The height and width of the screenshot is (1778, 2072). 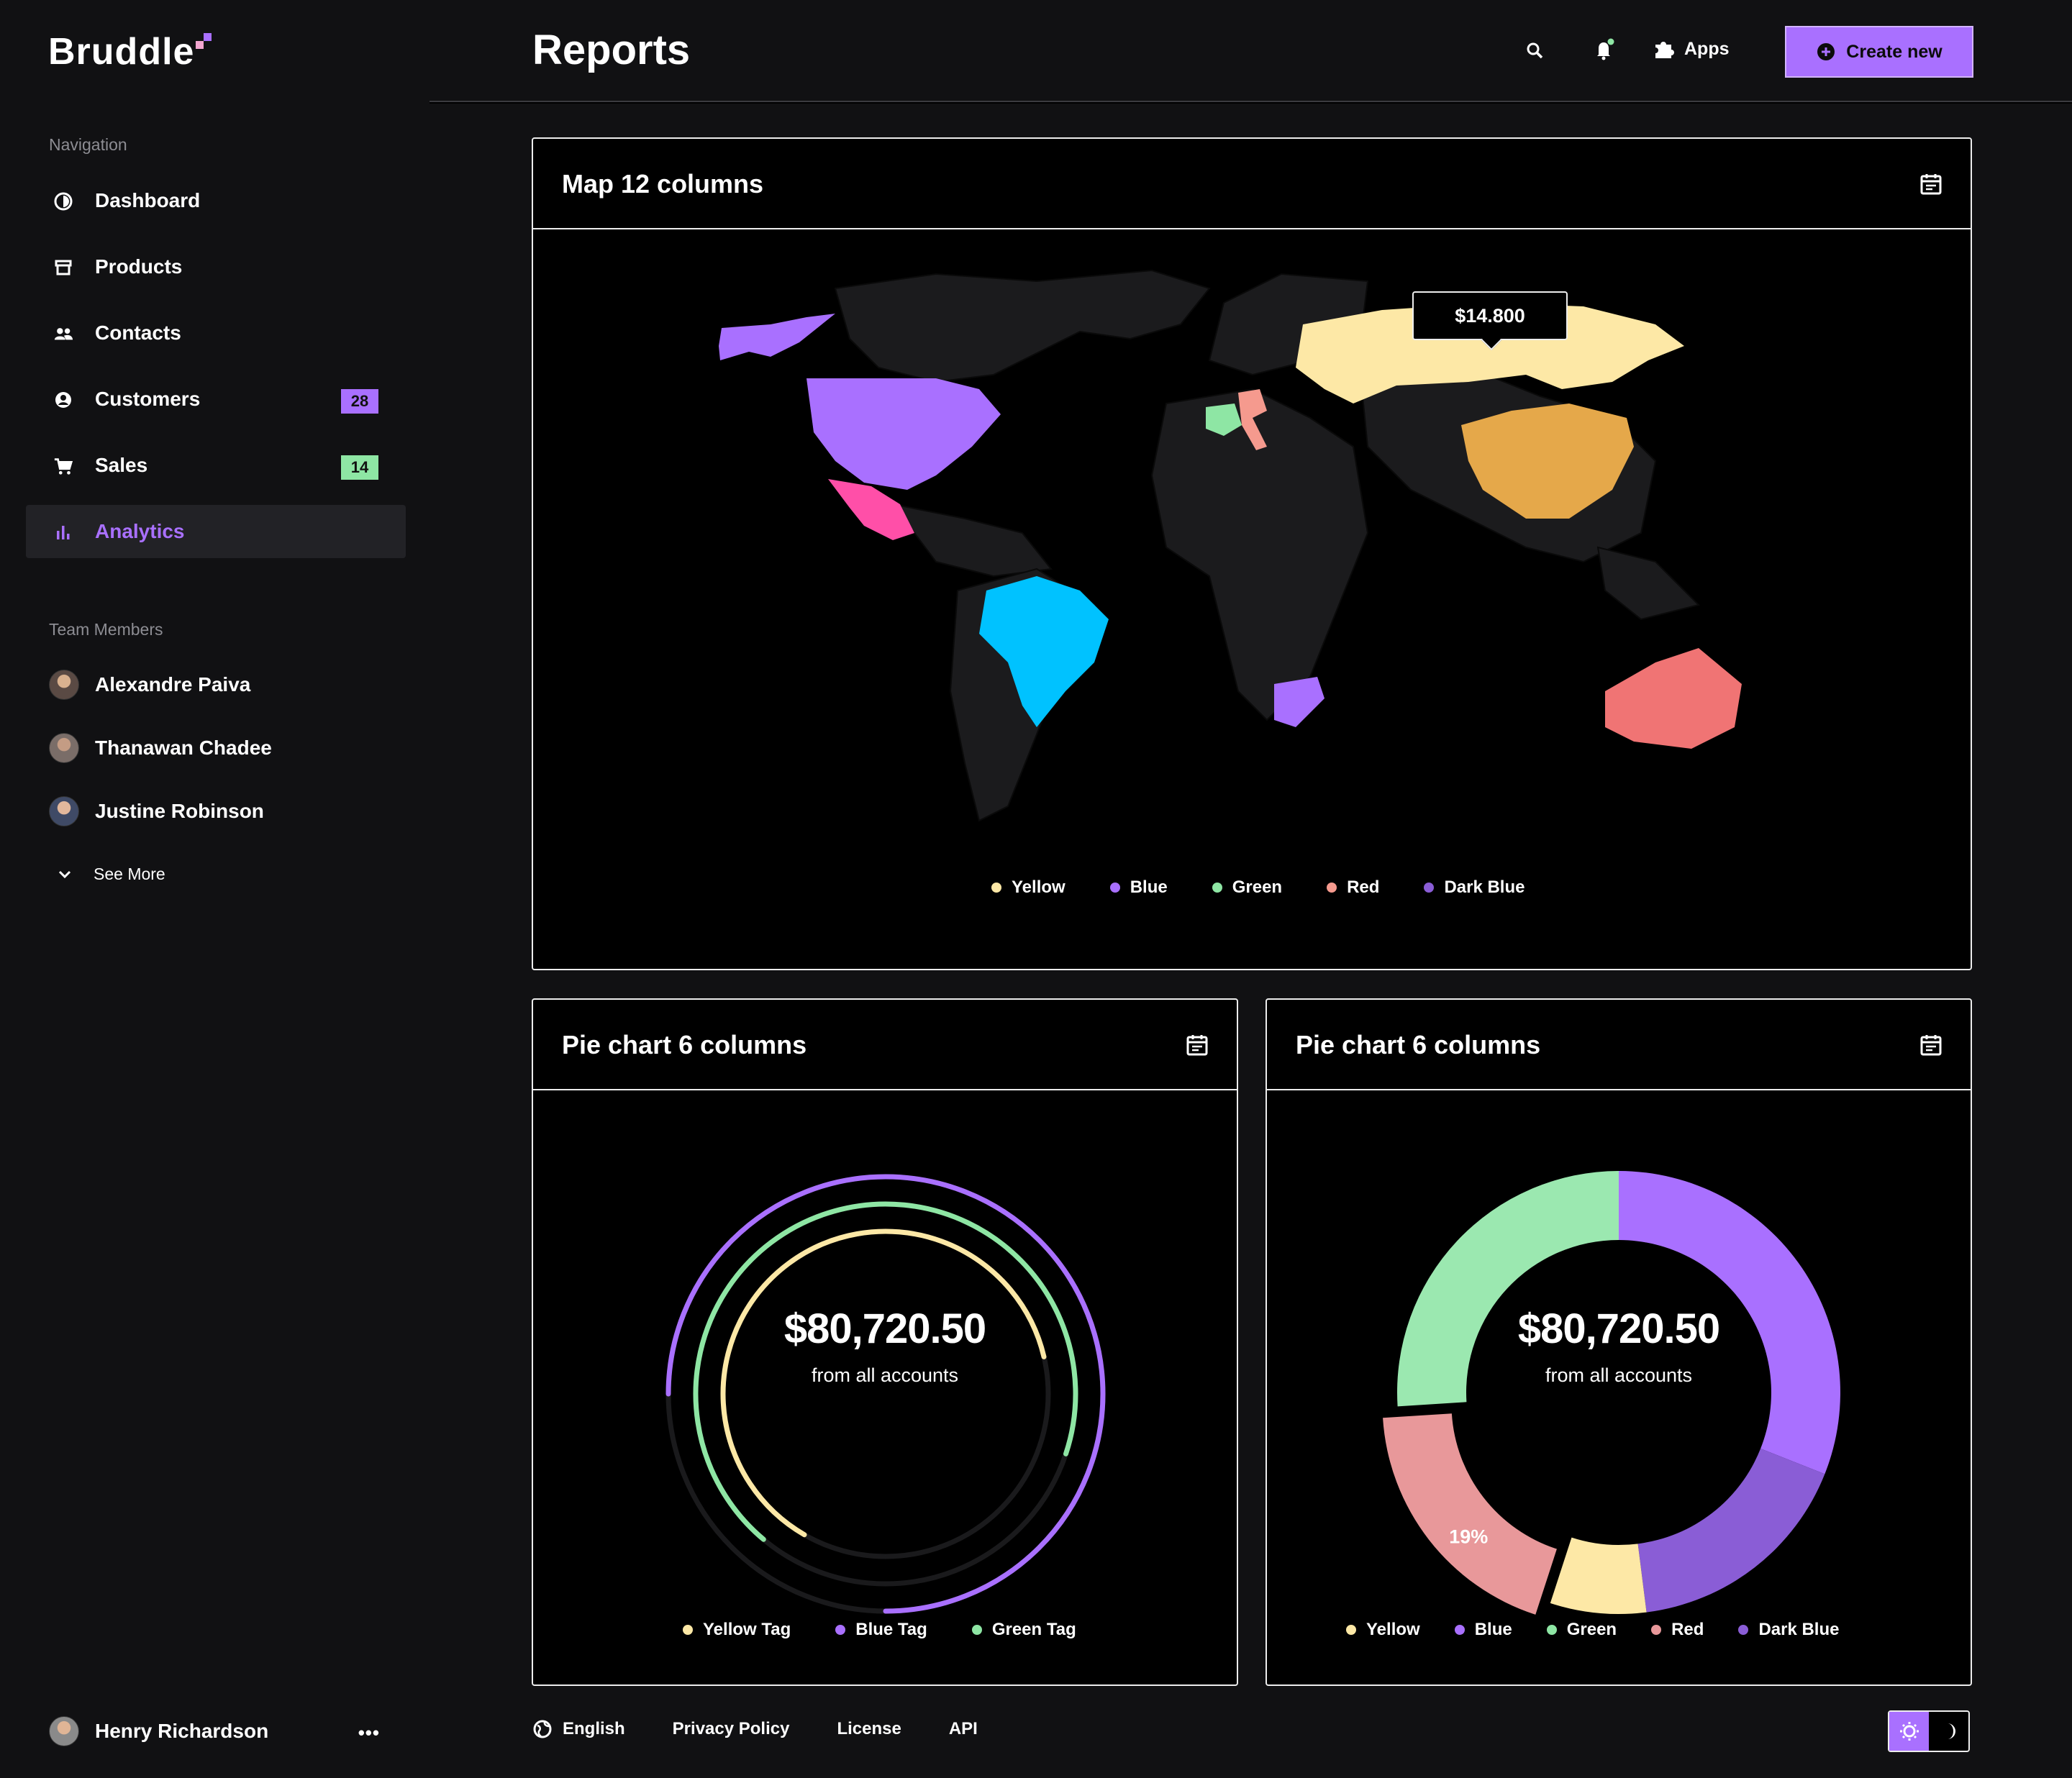 What do you see at coordinates (777, 337) in the screenshot?
I see `alaska-region` at bounding box center [777, 337].